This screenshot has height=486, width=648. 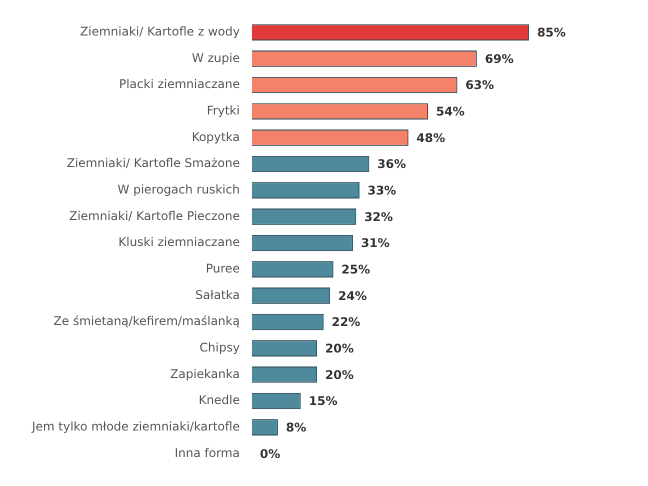 What do you see at coordinates (450, 111) in the screenshot?
I see `data-label: 54%` at bounding box center [450, 111].